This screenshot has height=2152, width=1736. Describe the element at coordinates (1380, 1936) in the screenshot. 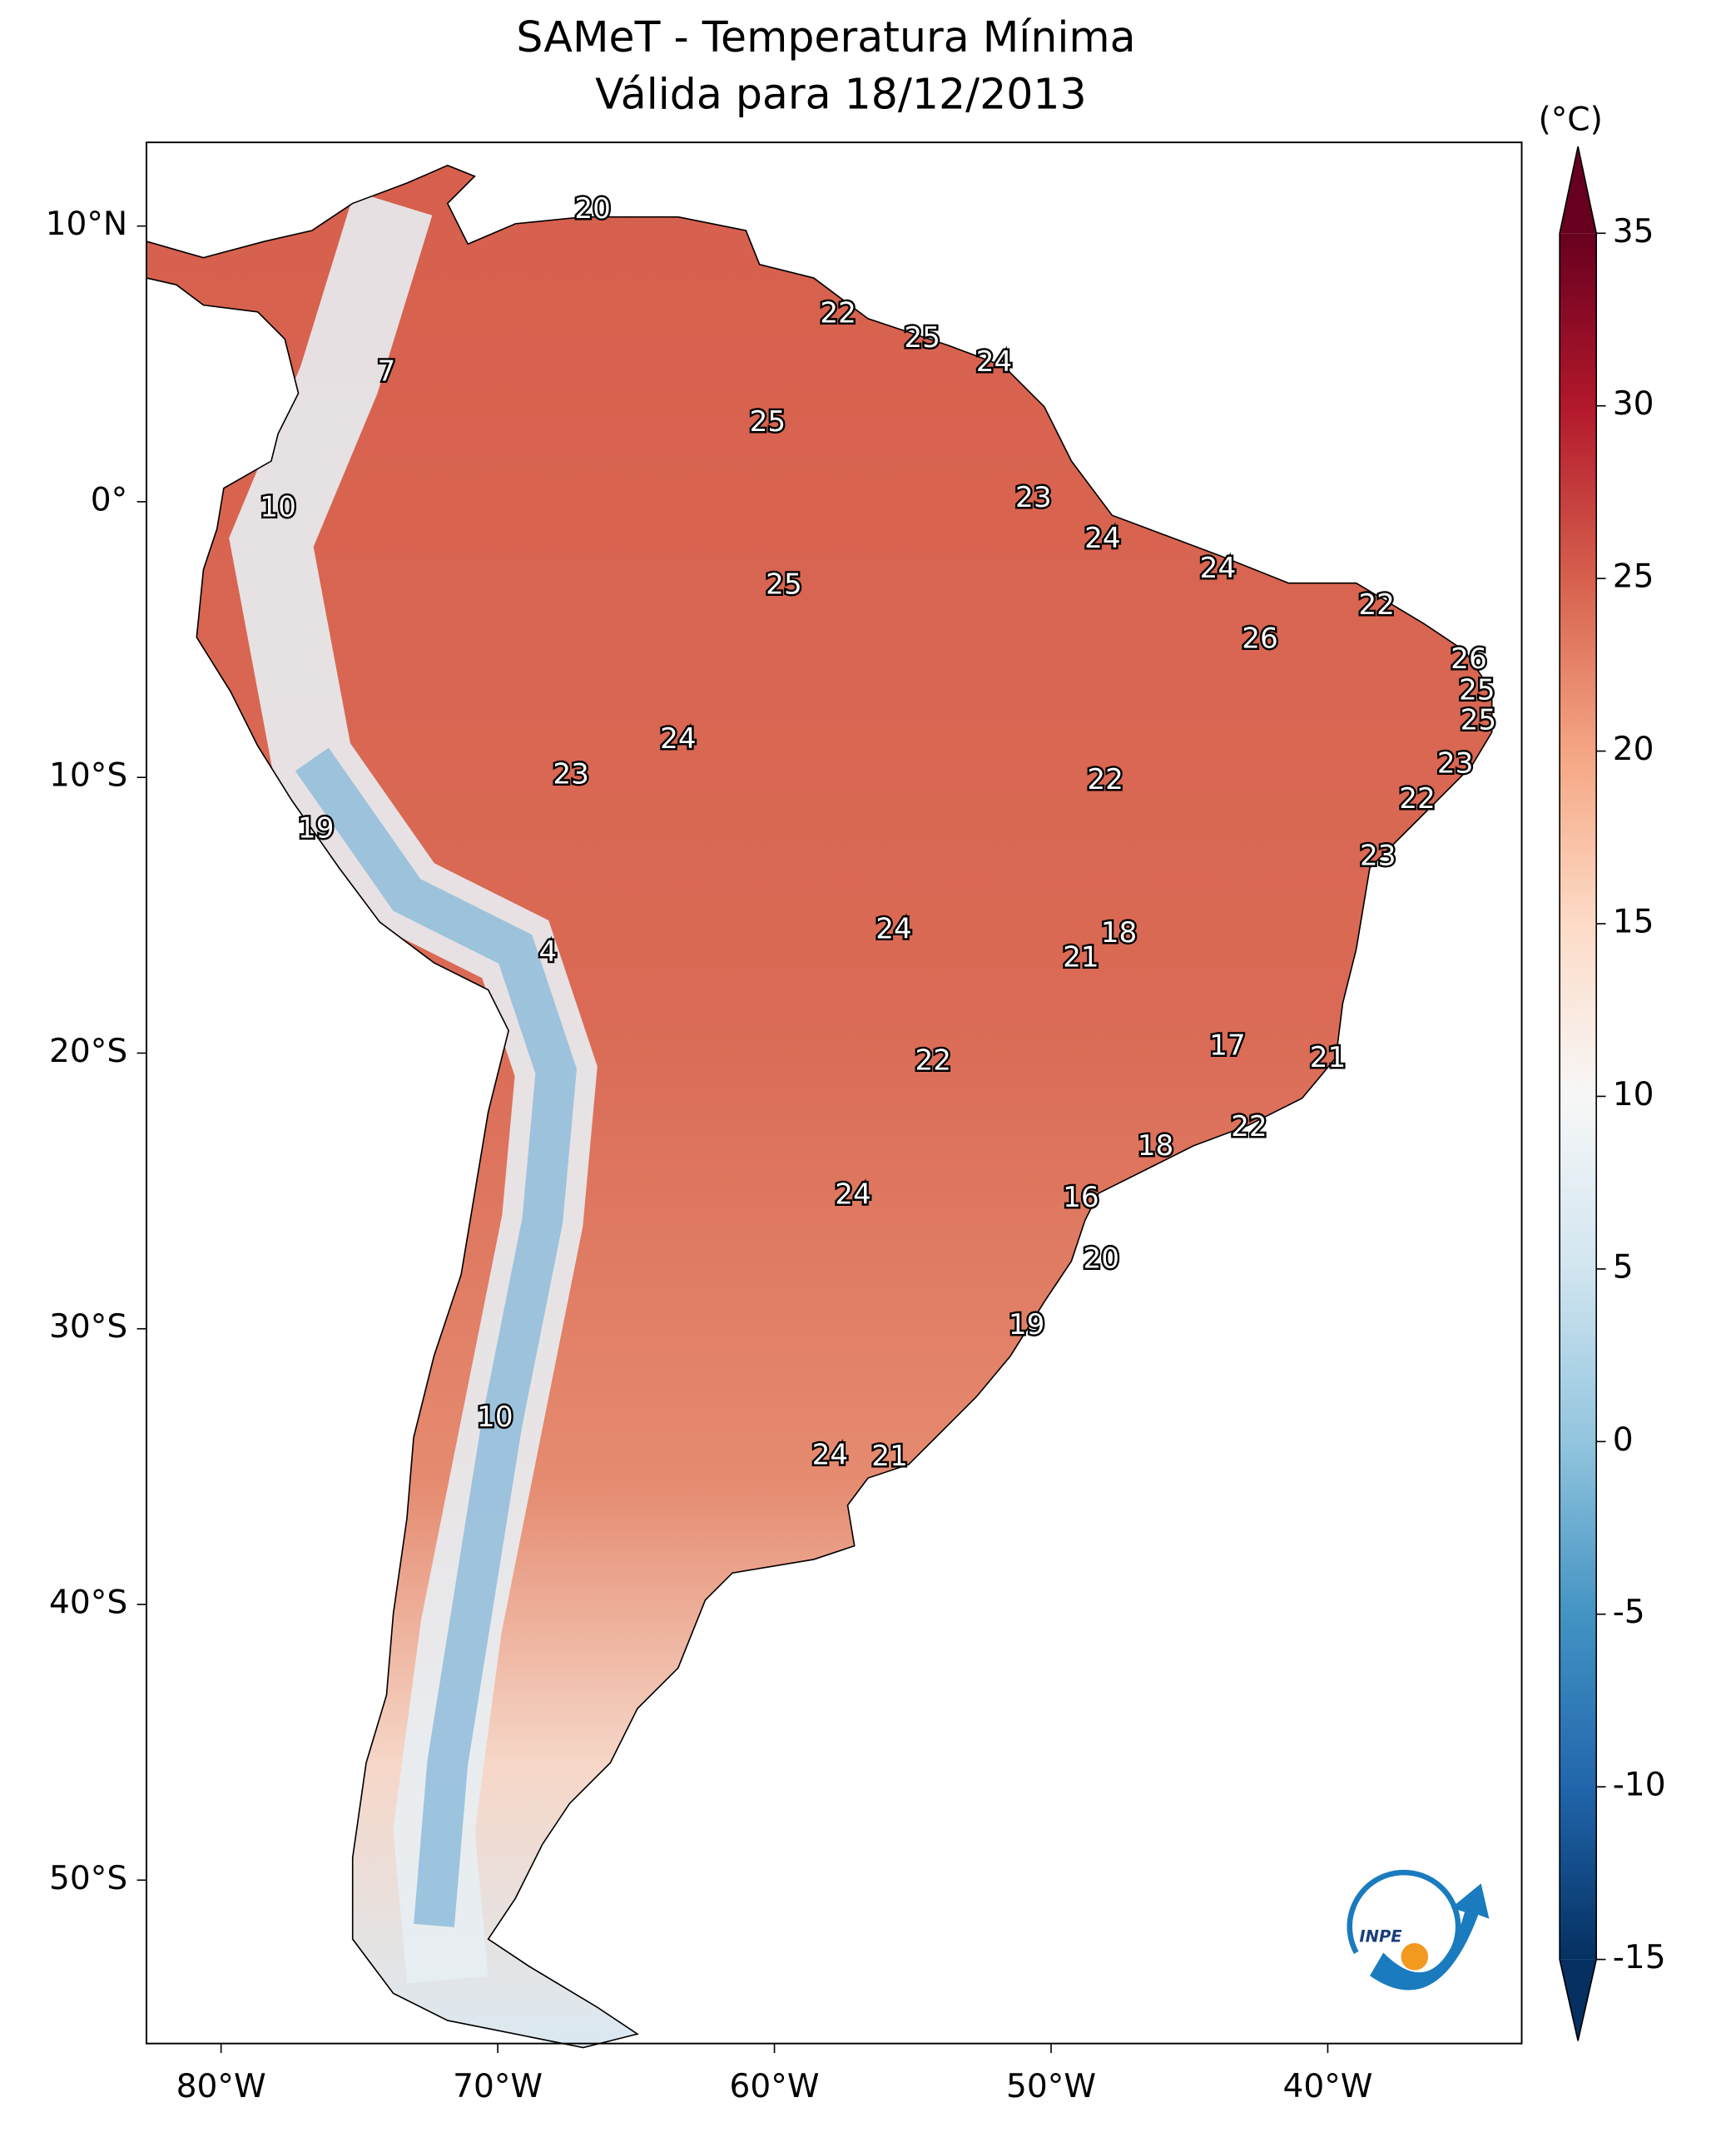

I see `logo-text: INPE` at that location.